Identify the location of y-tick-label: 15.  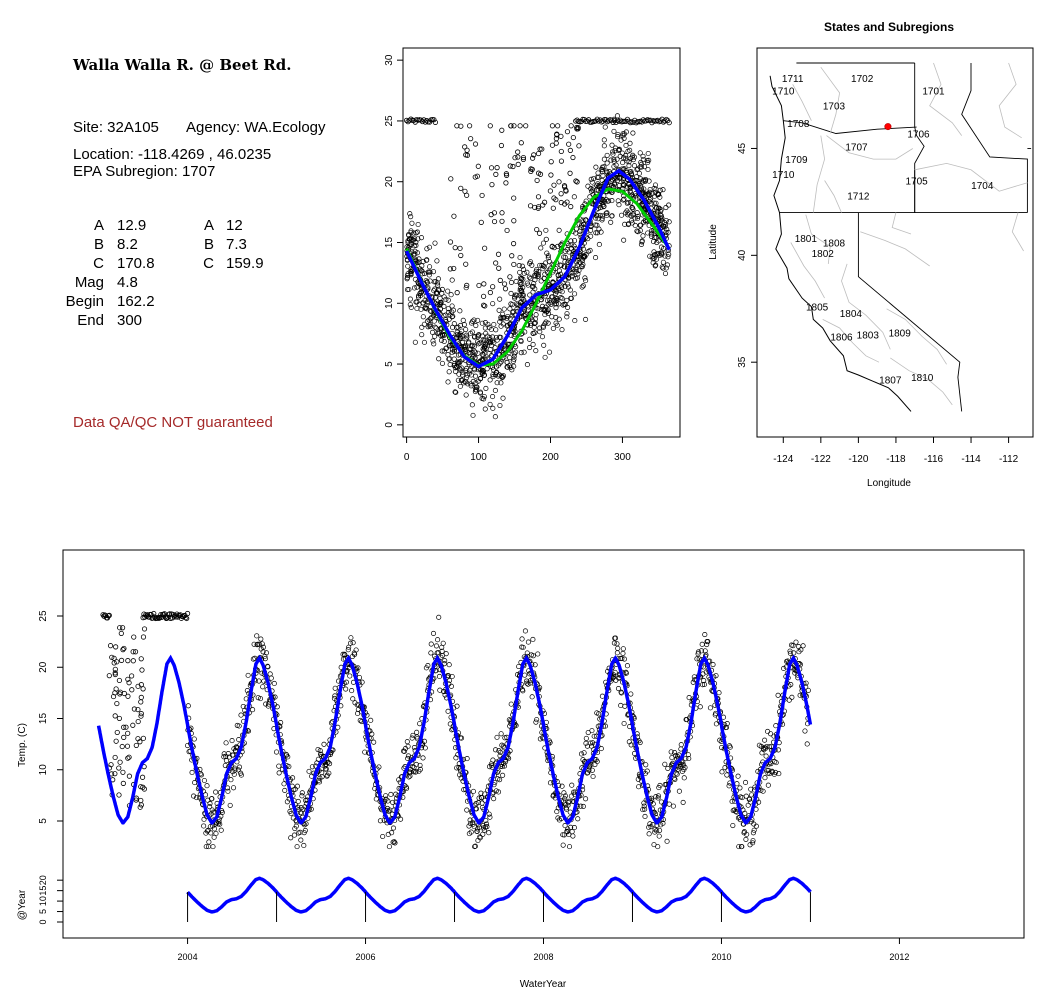
(43, 719).